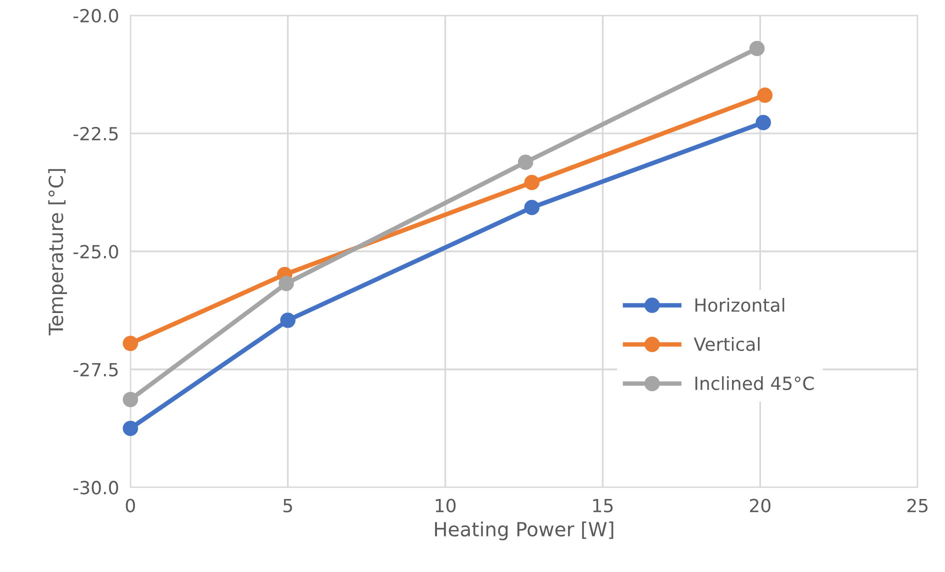  Describe the element at coordinates (739, 305) in the screenshot. I see `legend-label: Horizontal` at that location.